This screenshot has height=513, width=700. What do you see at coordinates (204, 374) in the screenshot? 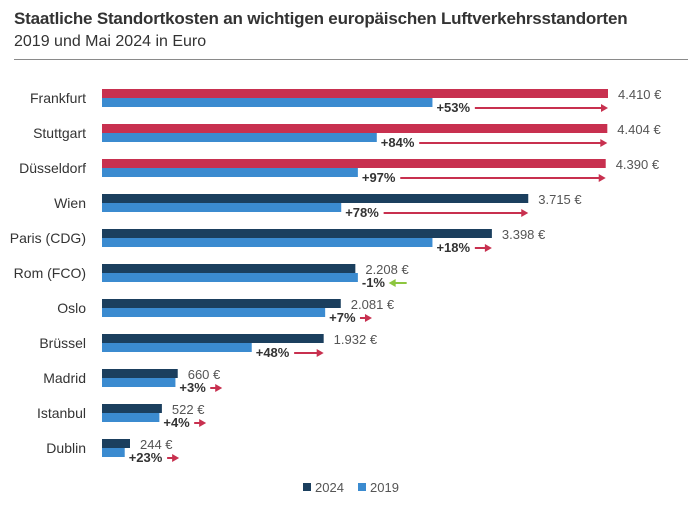
I see `value-label: 660 €` at bounding box center [204, 374].